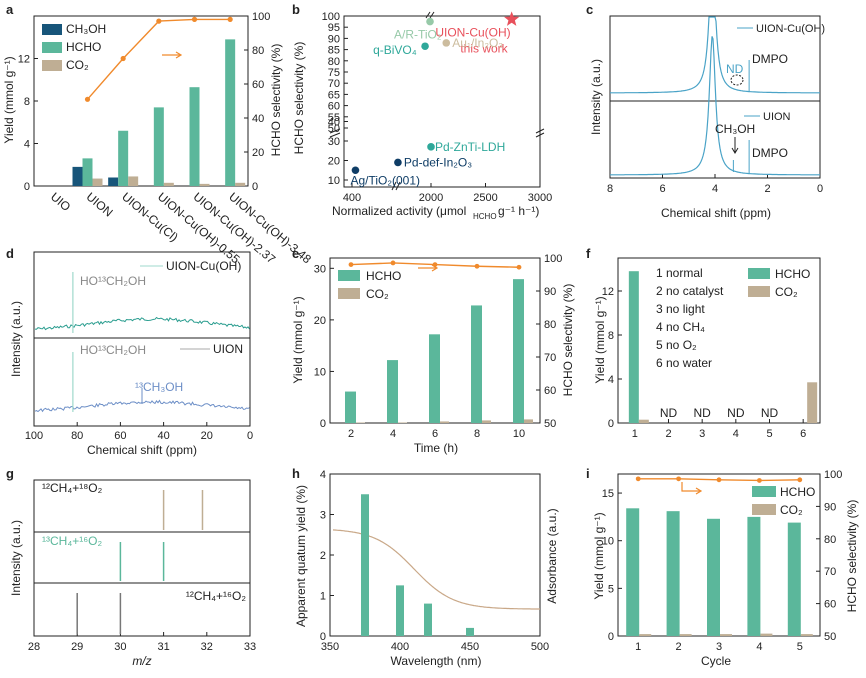 The width and height of the screenshot is (866, 678). Describe the element at coordinates (142, 339) in the screenshot. I see `plot-frame` at that location.